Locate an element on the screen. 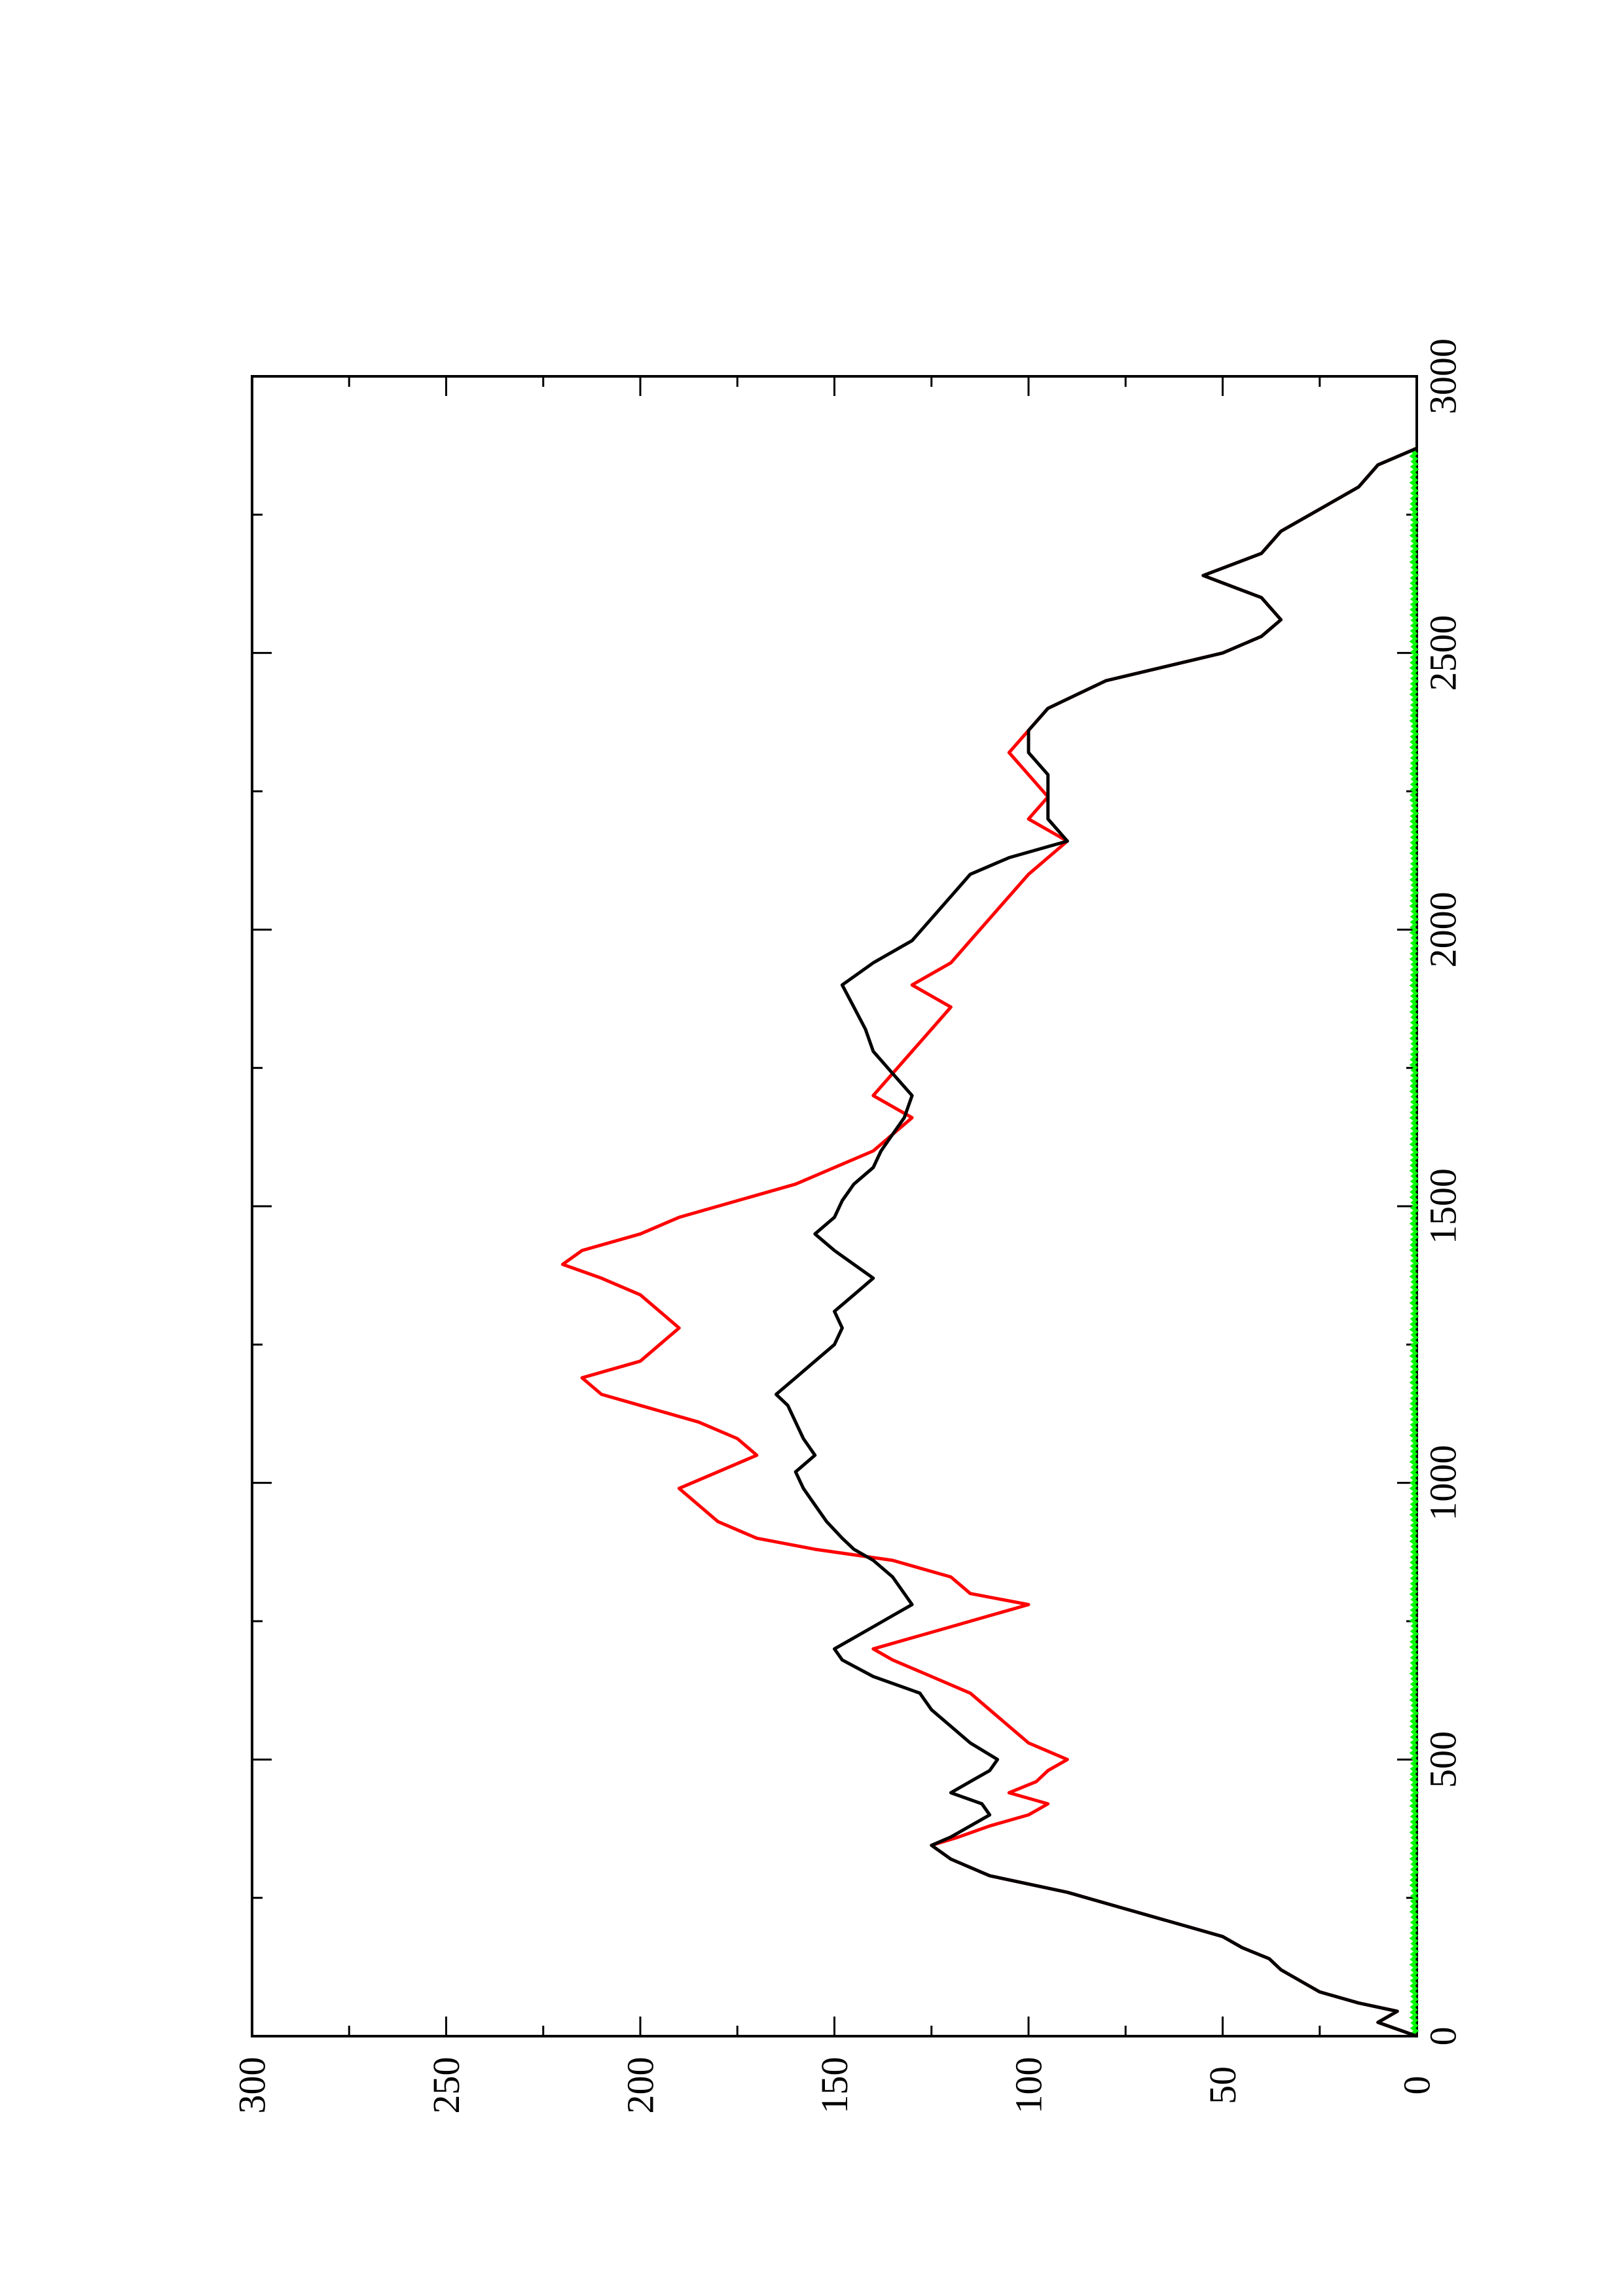 The width and height of the screenshot is (1623, 2296). x-tick-label: 0 is located at coordinates (1443, 2036).